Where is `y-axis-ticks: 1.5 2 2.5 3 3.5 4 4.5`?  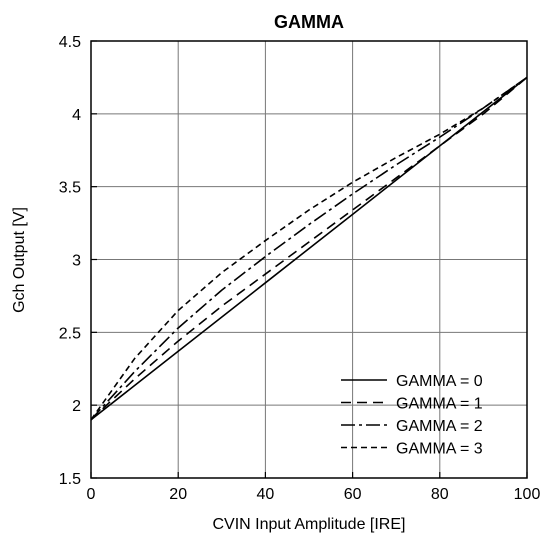
y-axis-ticks: 1.5 2 2.5 3 3.5 4 4.5 is located at coordinates (78, 261).